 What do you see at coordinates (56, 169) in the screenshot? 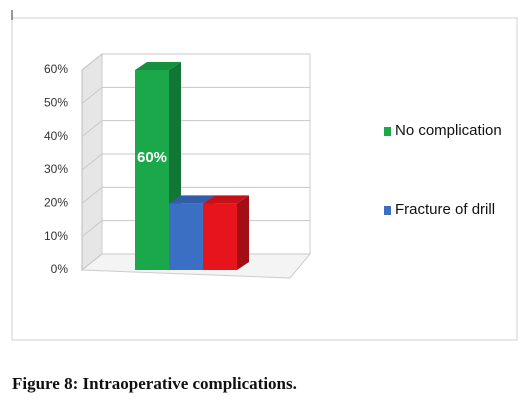
I see `y-tick-label: 30%` at bounding box center [56, 169].